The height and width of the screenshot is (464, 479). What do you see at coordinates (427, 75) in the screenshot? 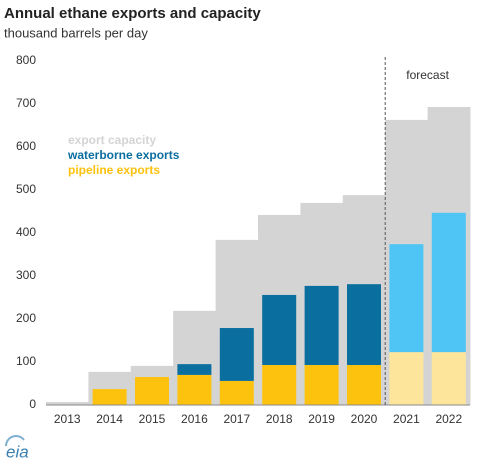
I see `forecast-label: forecast` at bounding box center [427, 75].